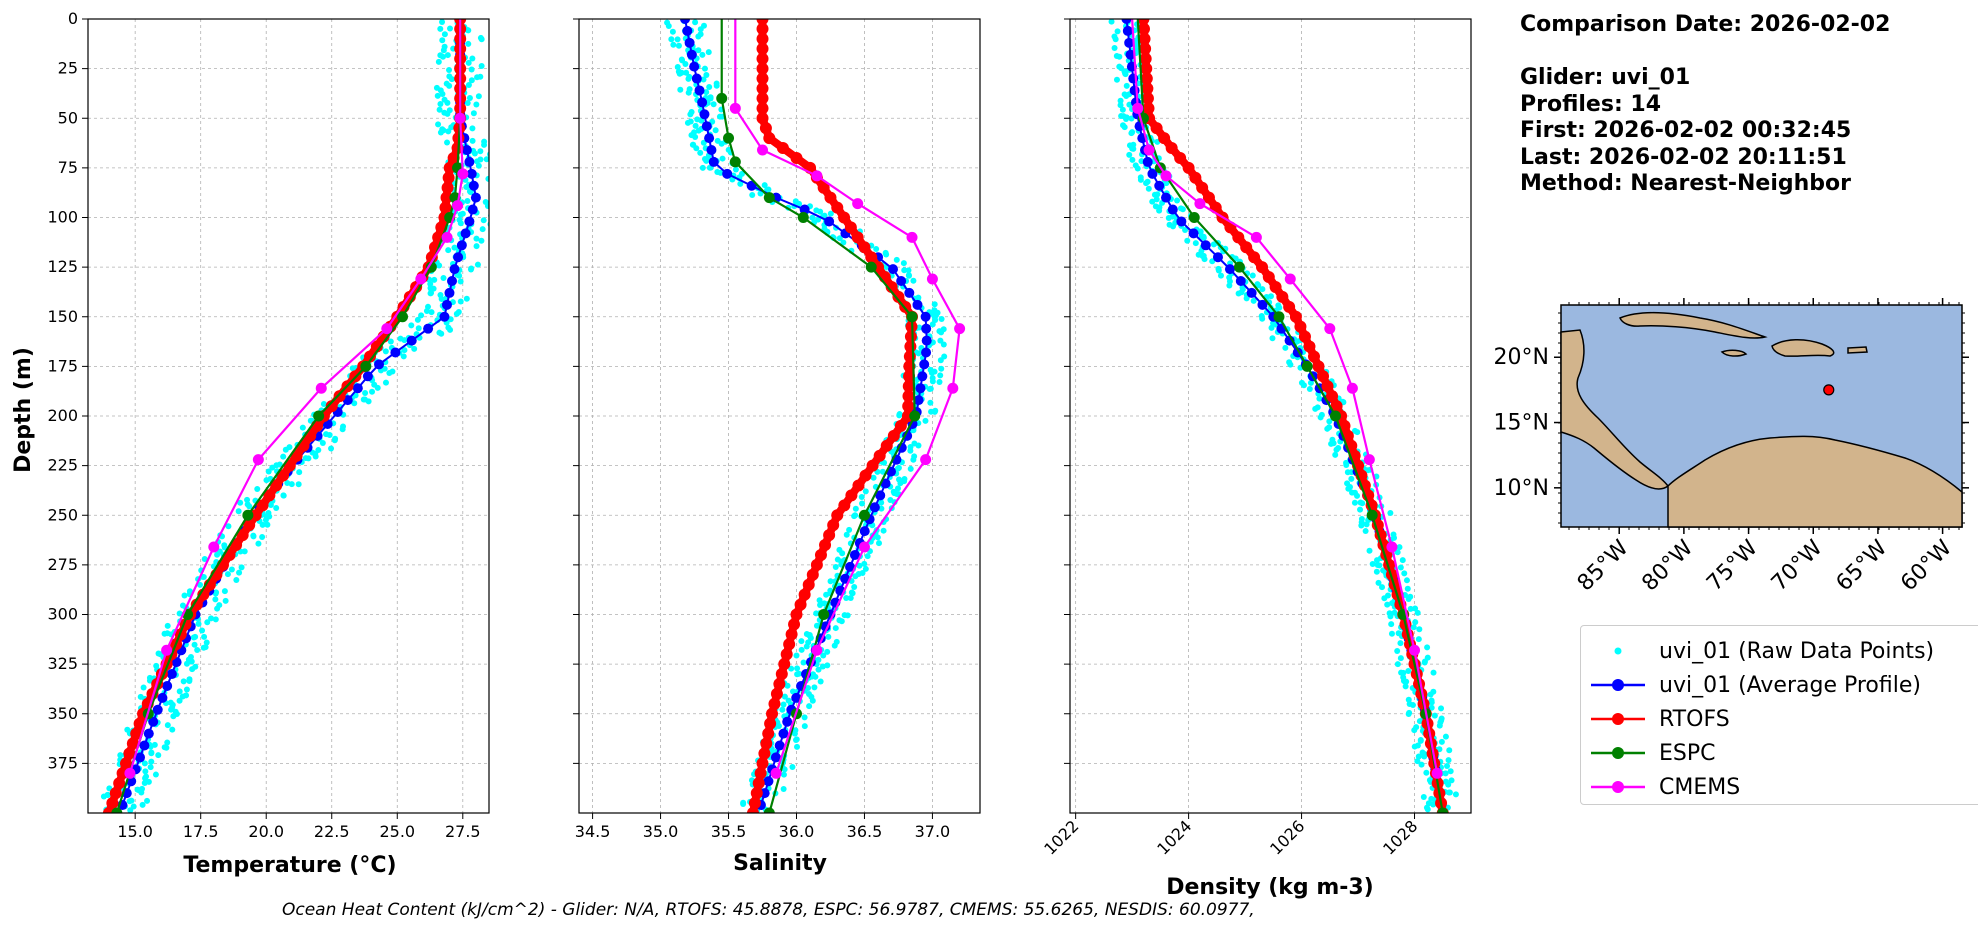 The width and height of the screenshot is (1978, 934). I want to click on average-series, so click(1284, 415).